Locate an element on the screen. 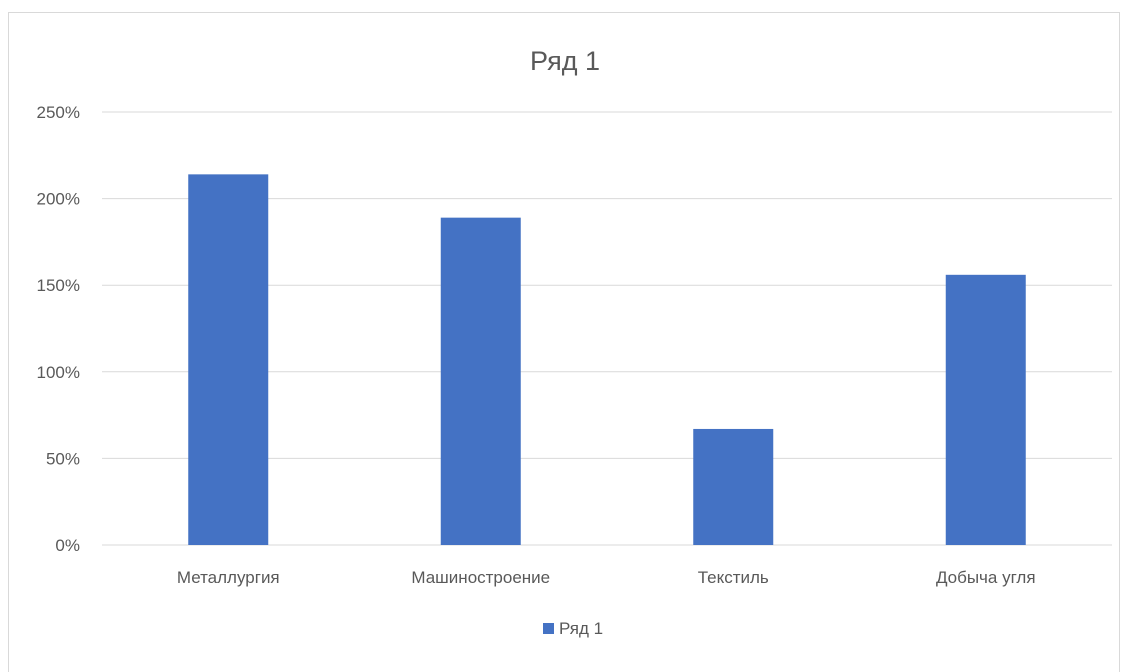 Image resolution: width=1130 pixels, height=672 pixels. legend-label: Ряд 1 is located at coordinates (581, 628).